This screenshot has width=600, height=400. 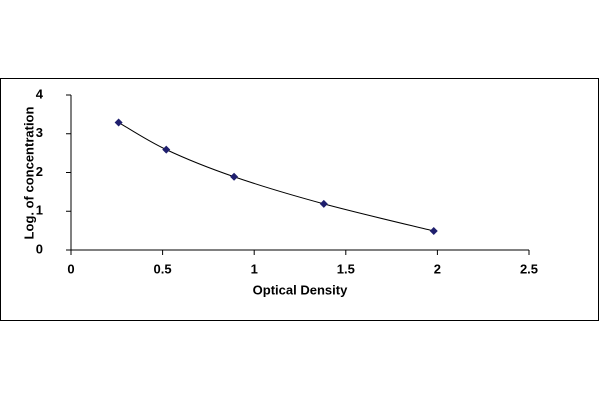 What do you see at coordinates (276, 177) in the screenshot?
I see `fit-line` at bounding box center [276, 177].